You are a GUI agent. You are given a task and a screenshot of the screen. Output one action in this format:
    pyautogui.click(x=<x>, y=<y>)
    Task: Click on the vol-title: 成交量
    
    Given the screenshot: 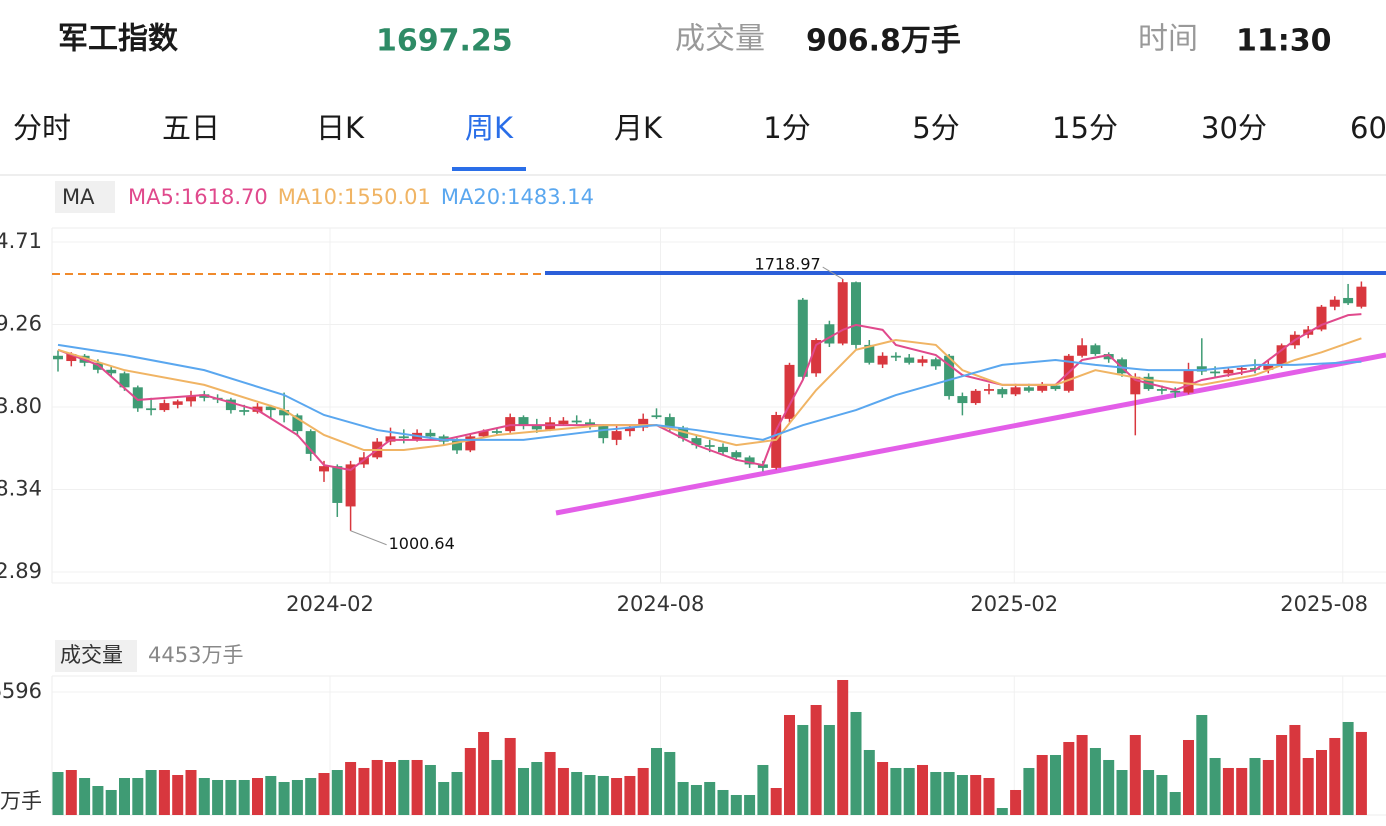 What is the action you would take?
    pyautogui.click(x=91, y=655)
    